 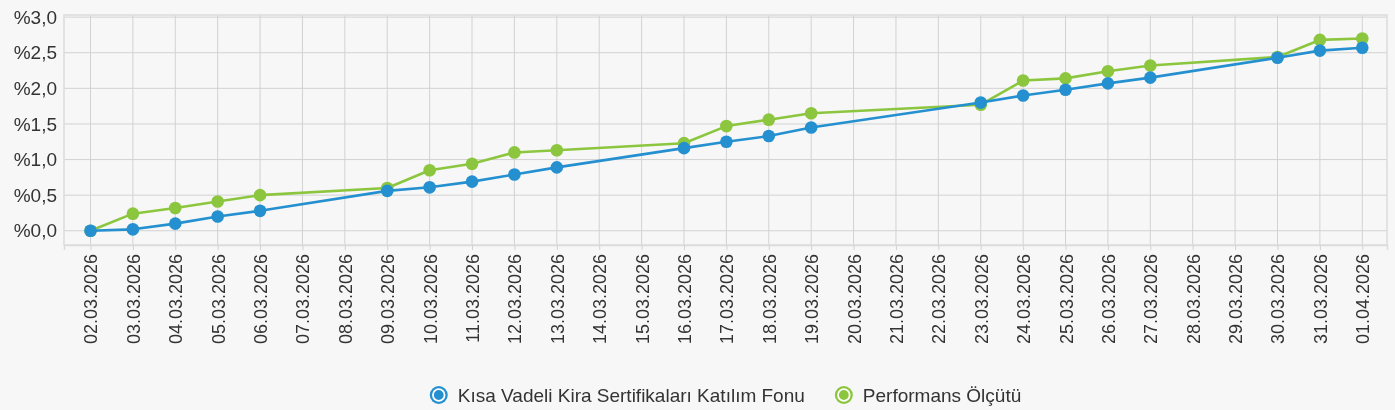 I want to click on x-tick-label: 25.03.2026, so click(x=1066, y=299).